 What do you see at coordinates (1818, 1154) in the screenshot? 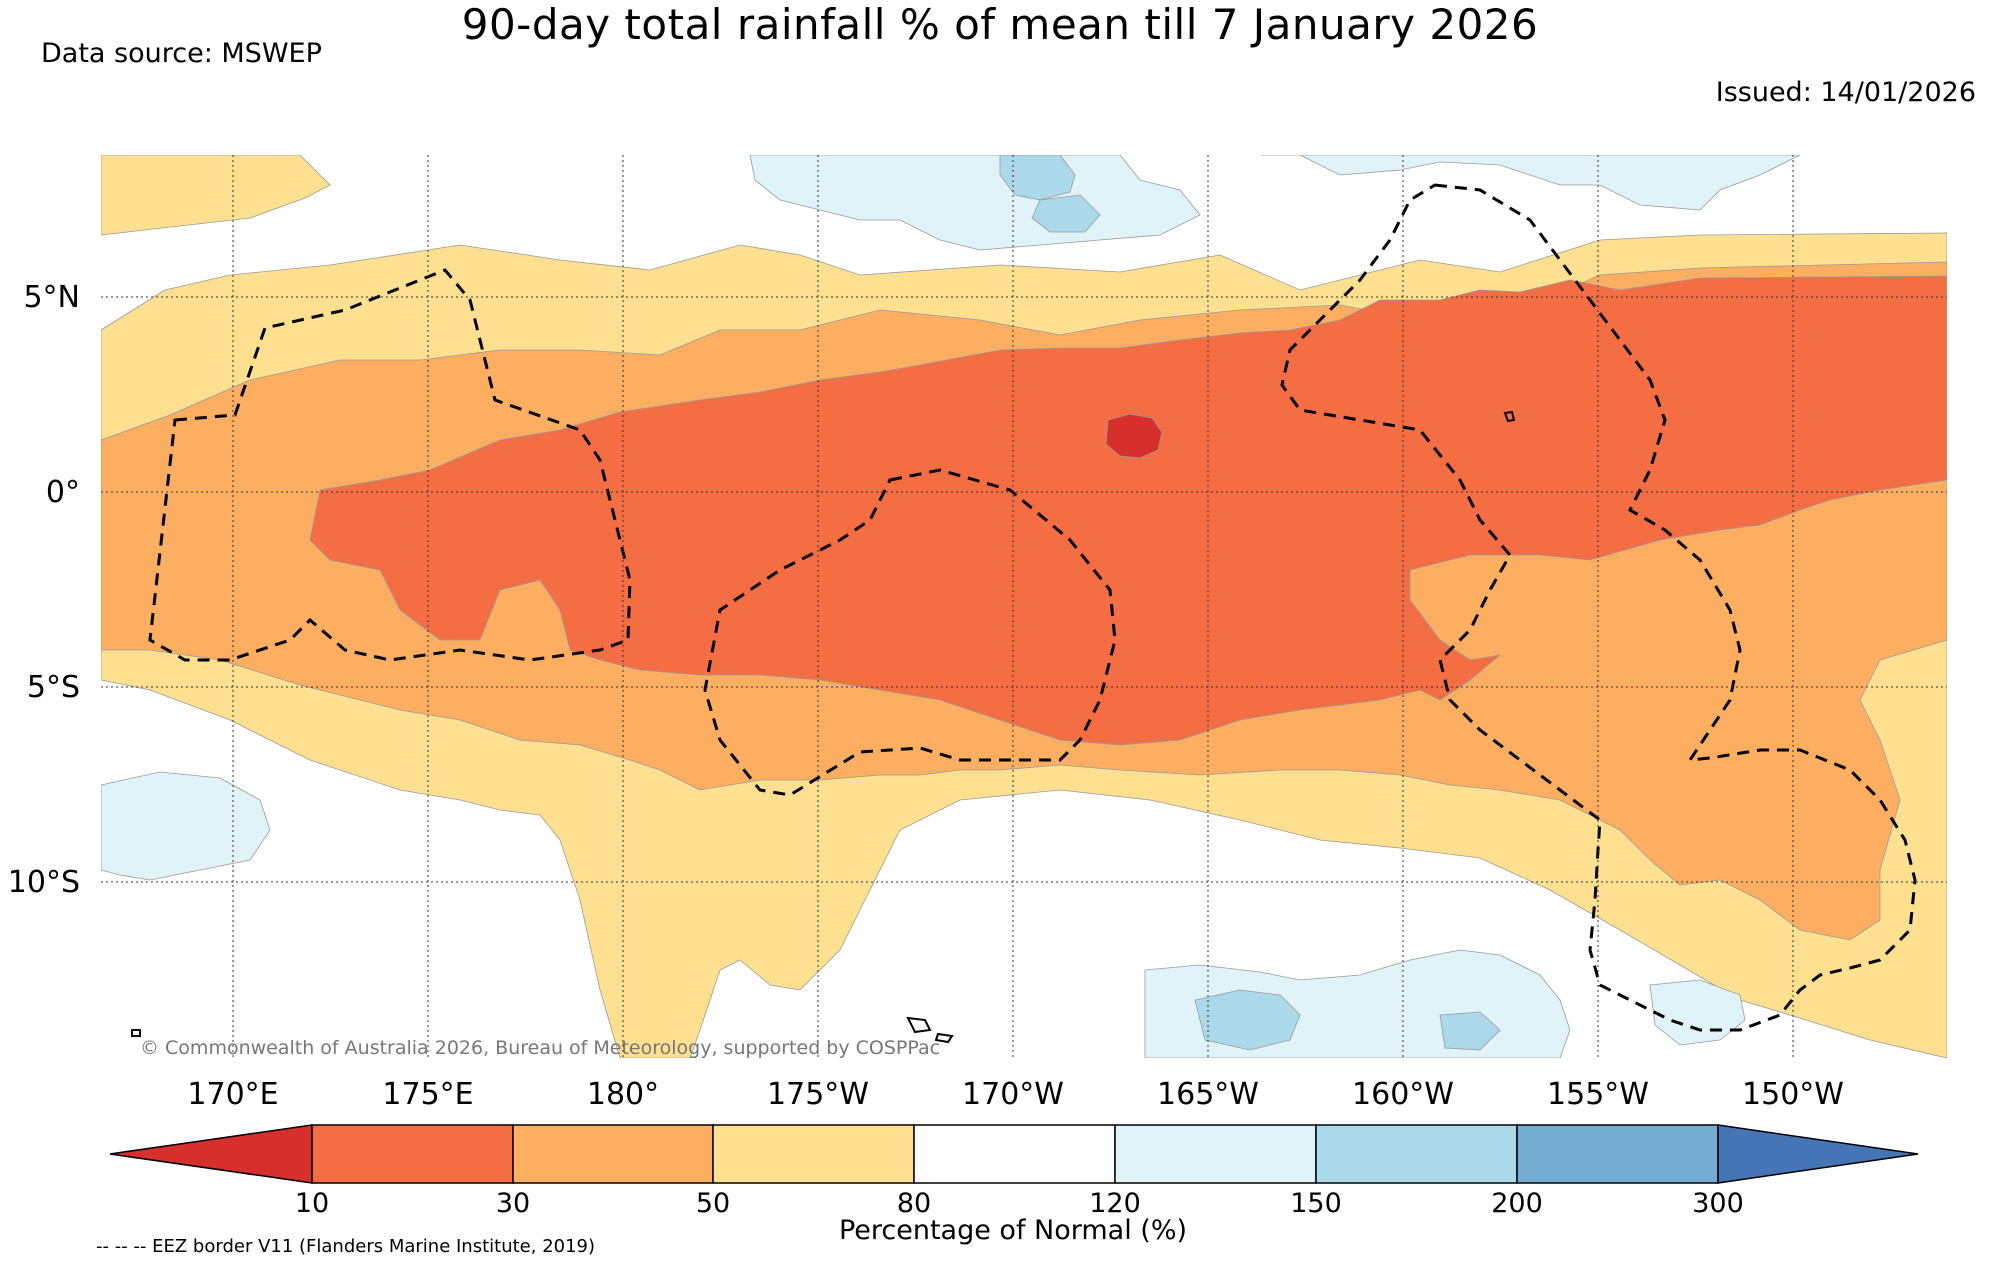
I see `legend-arrow-high` at bounding box center [1818, 1154].